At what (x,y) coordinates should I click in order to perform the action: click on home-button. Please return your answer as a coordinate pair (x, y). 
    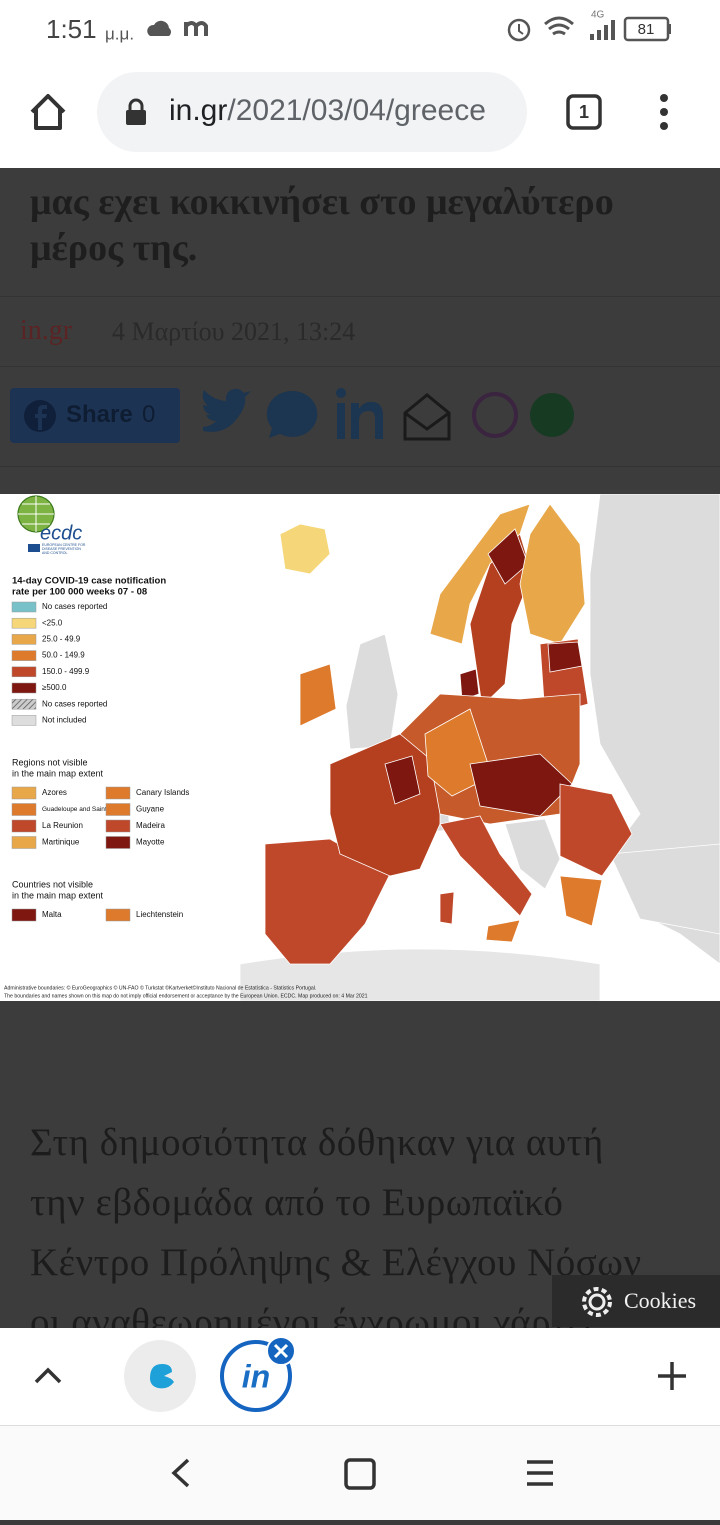
    Looking at the image, I should click on (48, 114).